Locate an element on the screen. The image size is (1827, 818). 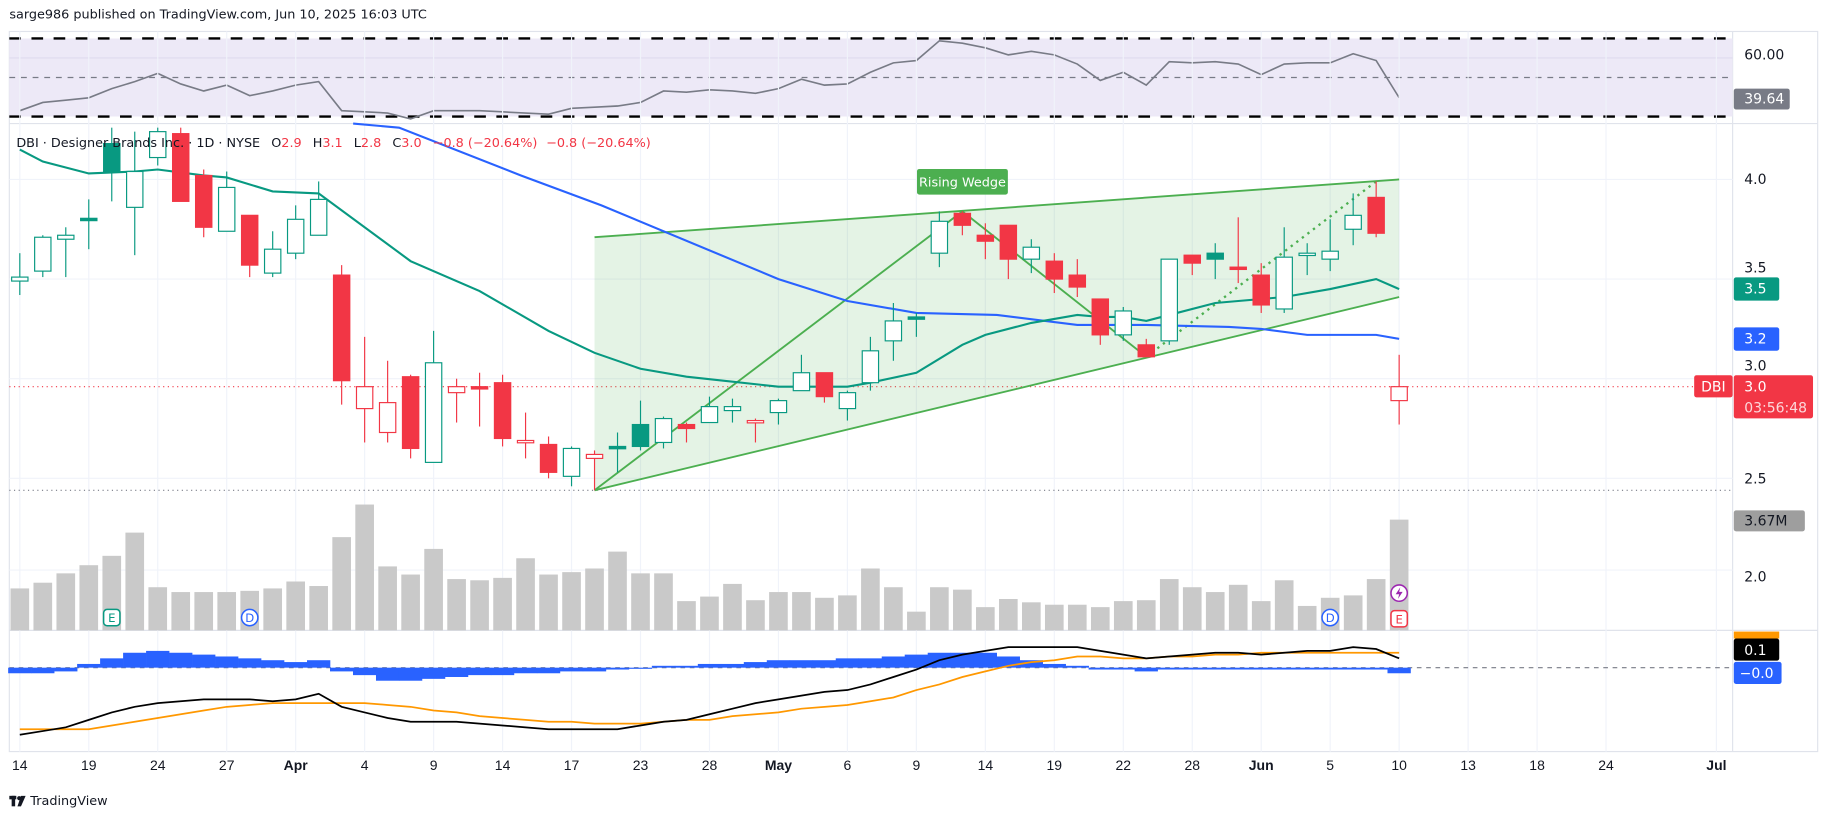
price-tick: 3.5 is located at coordinates (1755, 269).